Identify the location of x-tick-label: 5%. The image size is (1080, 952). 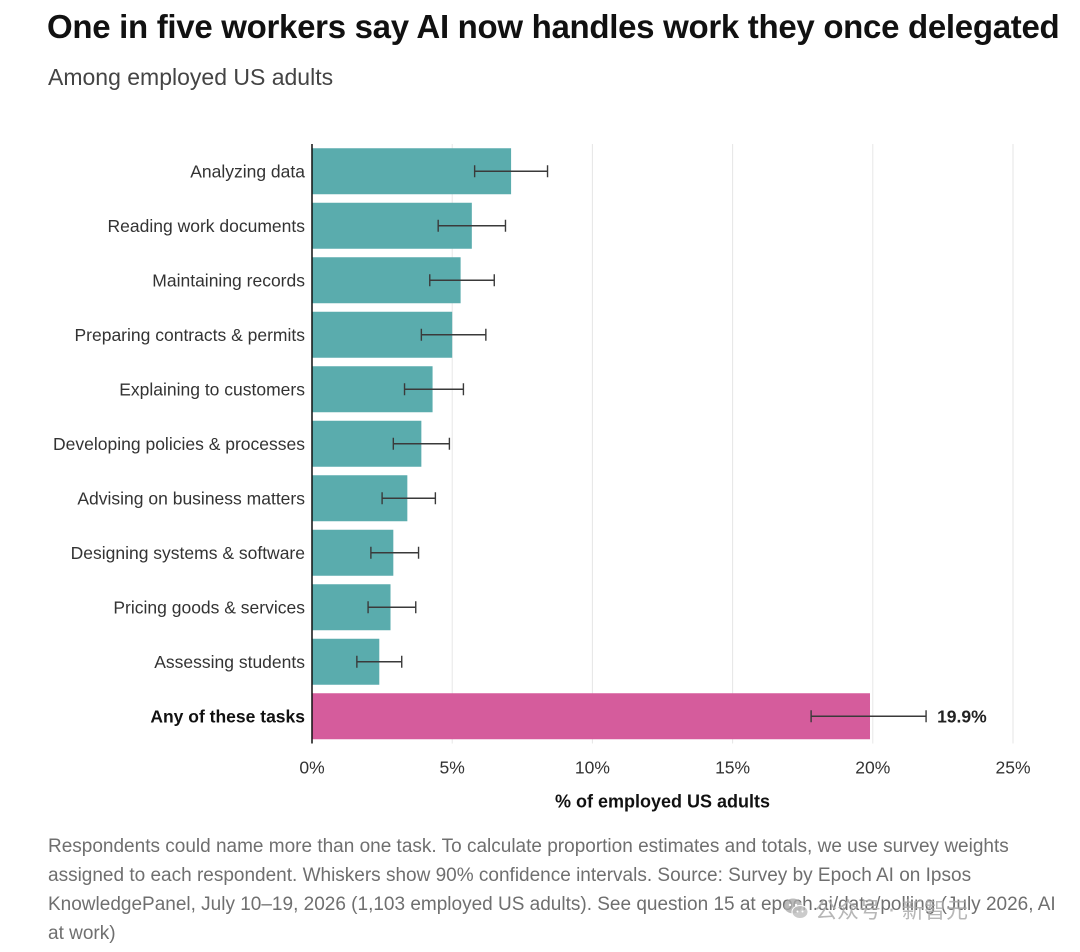
(452, 768).